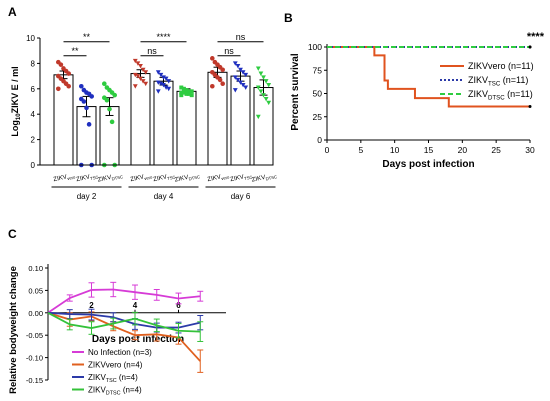 Image resolution: width=550 pixels, height=401 pixels. I want to click on c-y-tick-label: -0.15, so click(34, 380).